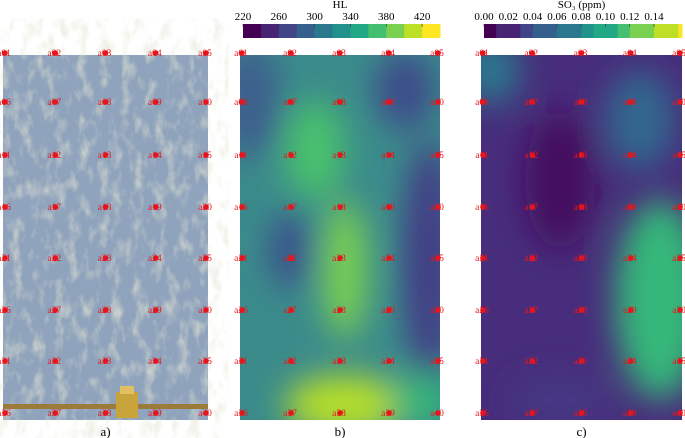  What do you see at coordinates (155, 103) in the screenshot?
I see `point-label: a09` at bounding box center [155, 103].